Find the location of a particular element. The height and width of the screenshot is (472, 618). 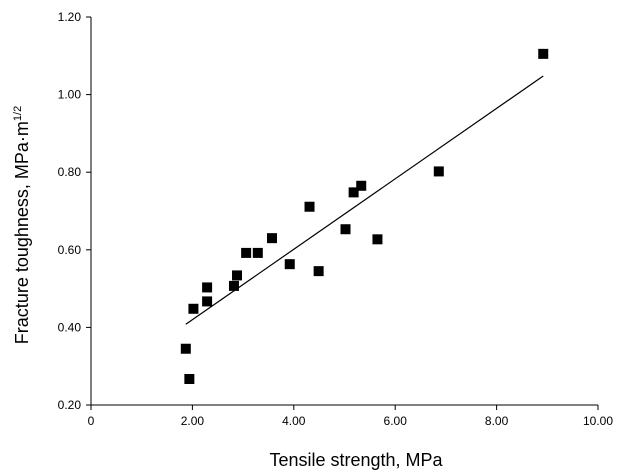

y-axis-title-main: Fracture toughness, MPa·m is located at coordinates (22, 232).